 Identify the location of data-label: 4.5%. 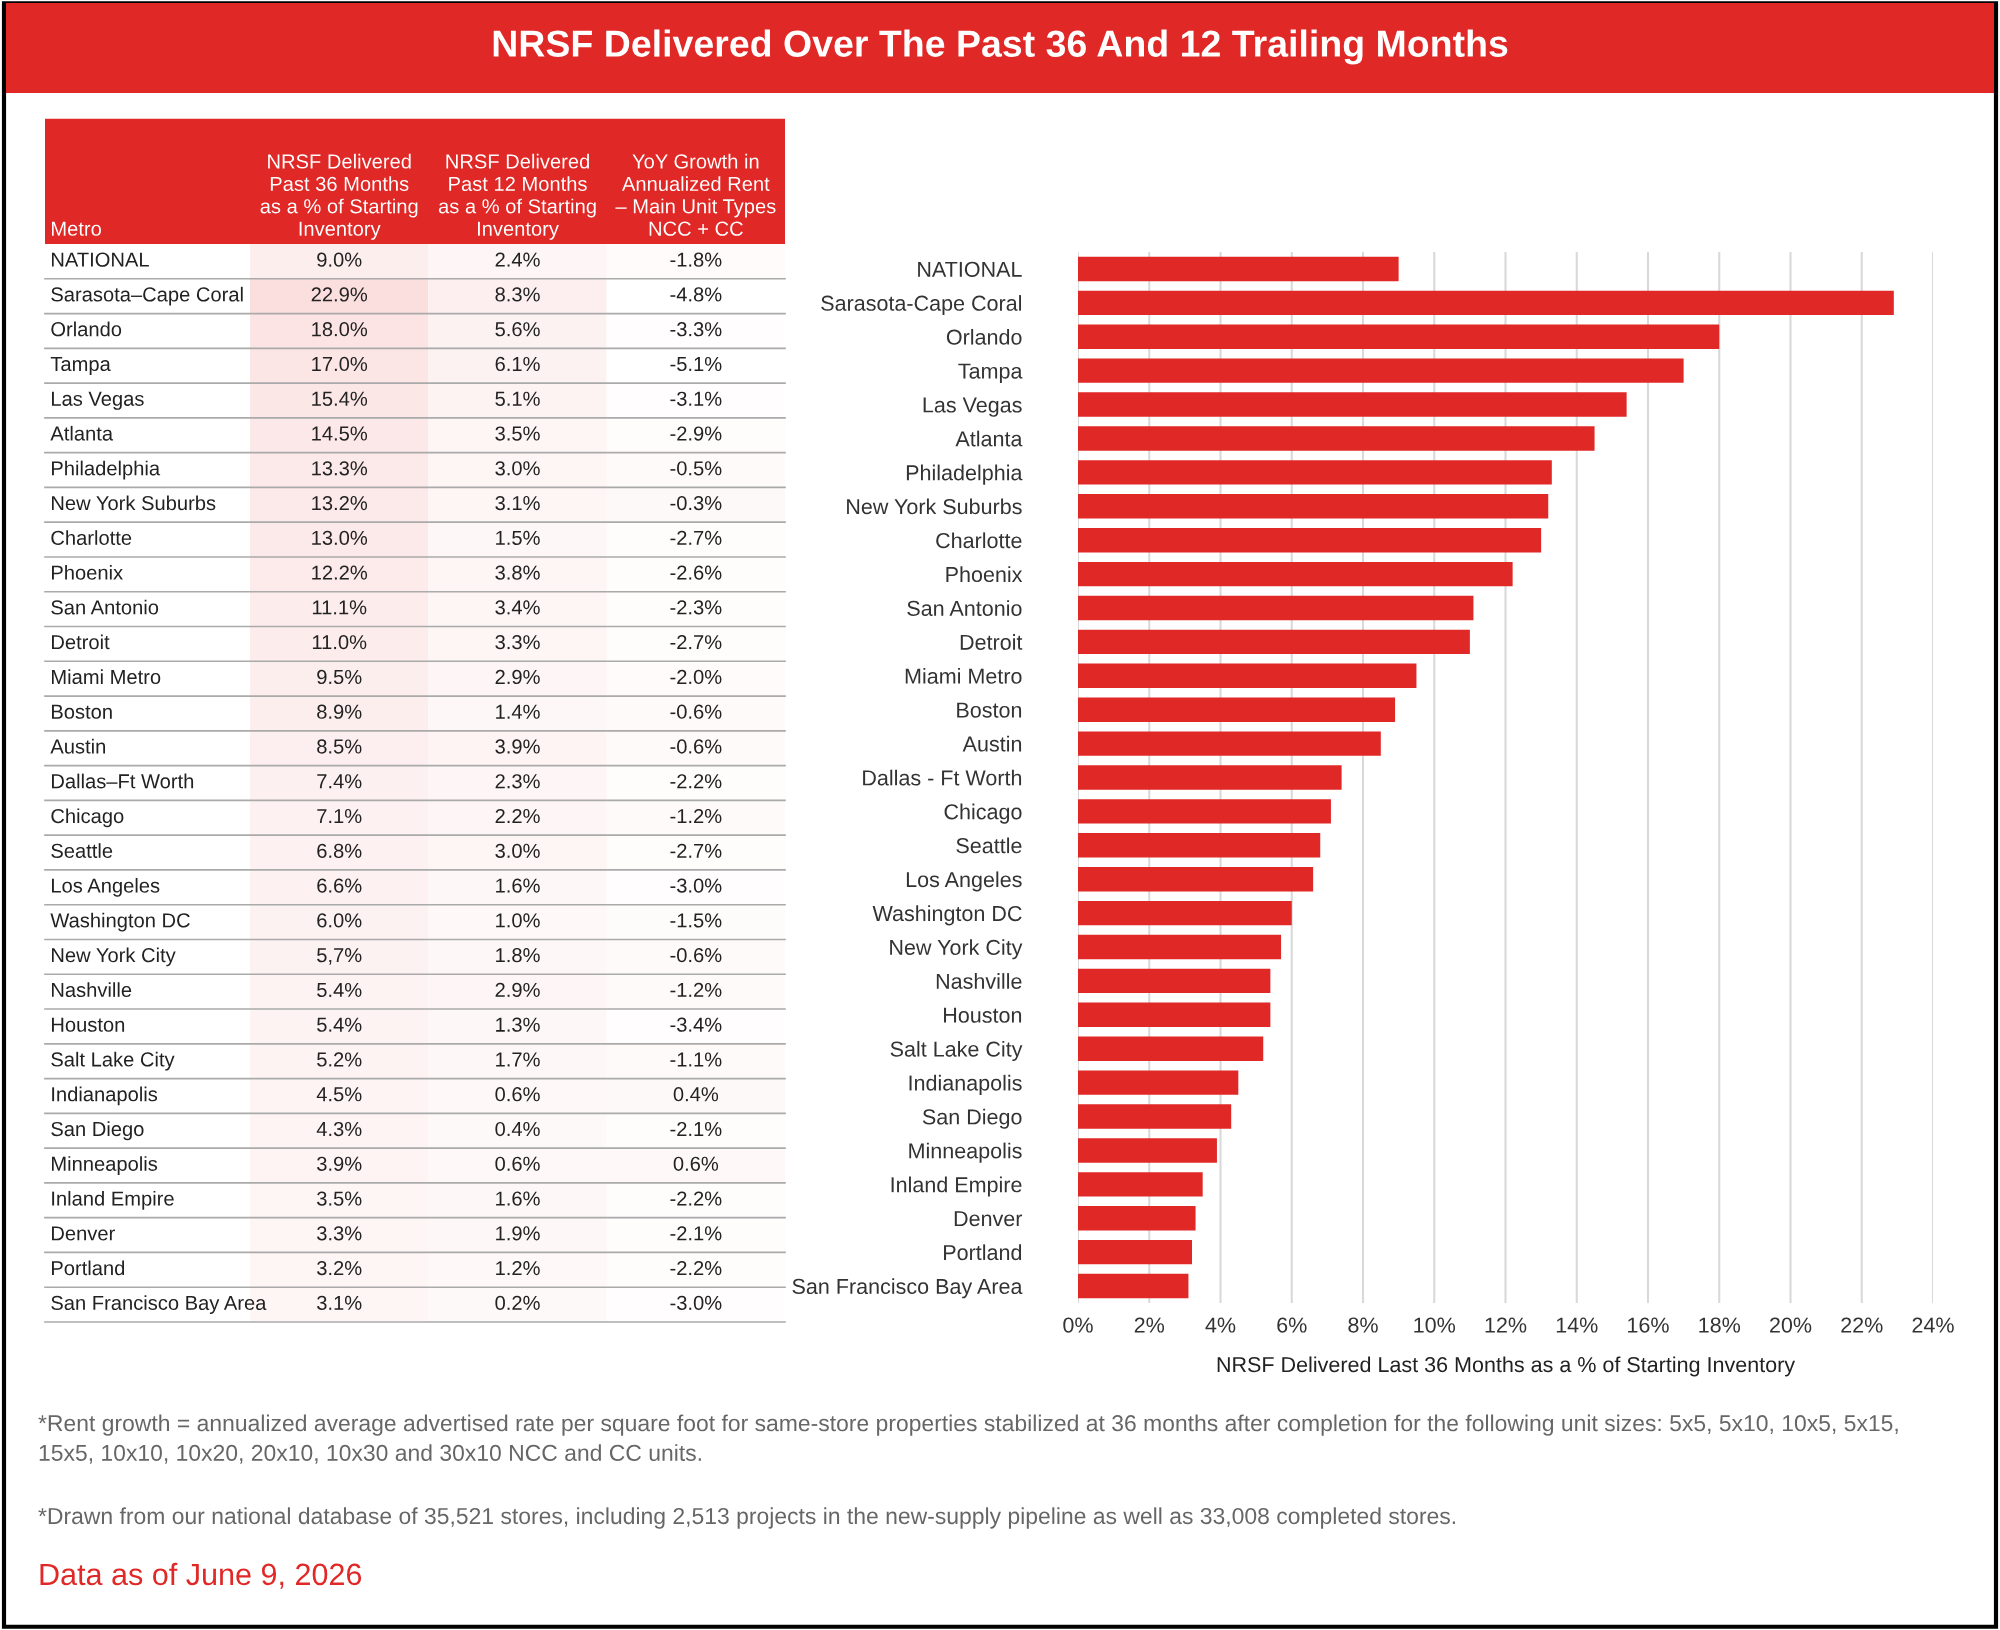
(339, 1094).